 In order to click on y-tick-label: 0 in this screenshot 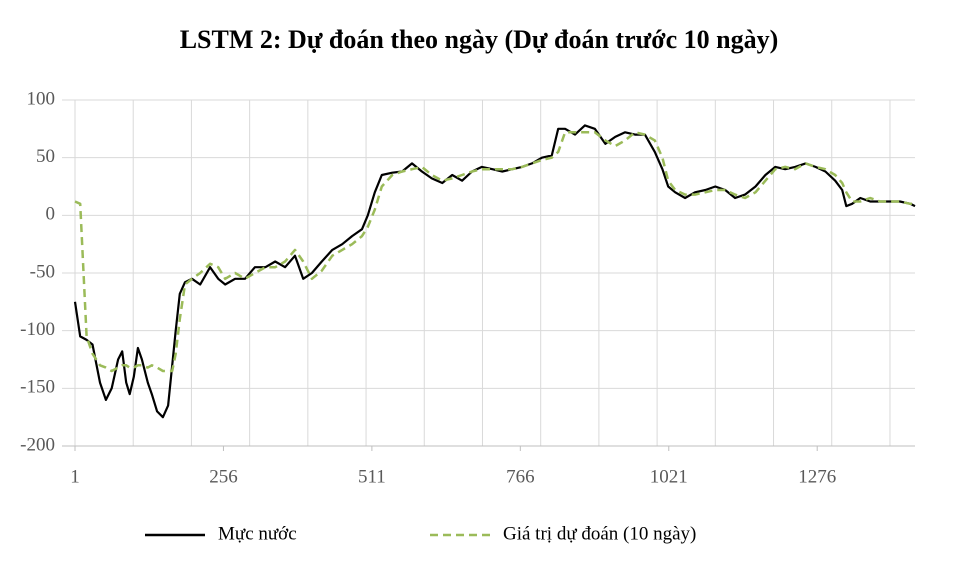, I will do `click(51, 214)`.